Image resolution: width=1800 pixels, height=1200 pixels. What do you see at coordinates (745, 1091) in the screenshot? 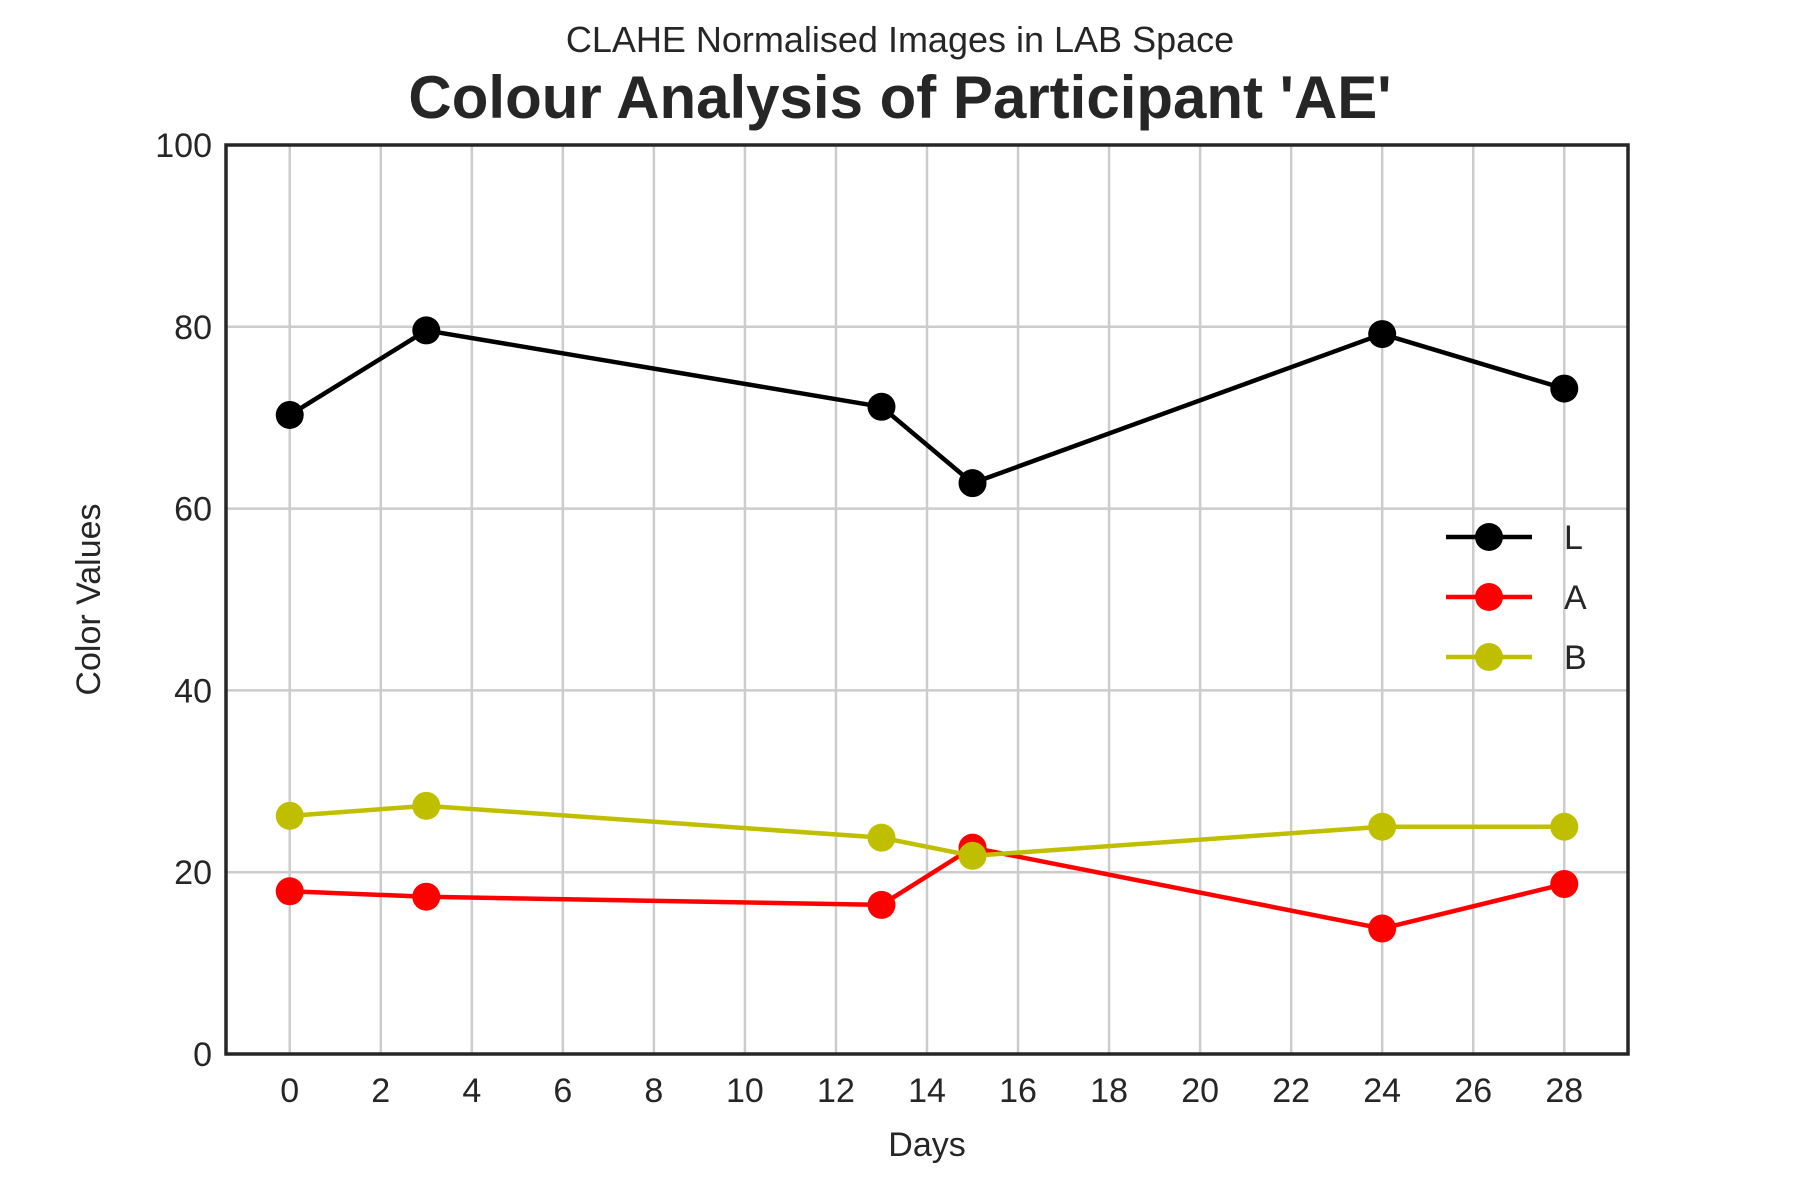
I see `x-tick-label: 10` at bounding box center [745, 1091].